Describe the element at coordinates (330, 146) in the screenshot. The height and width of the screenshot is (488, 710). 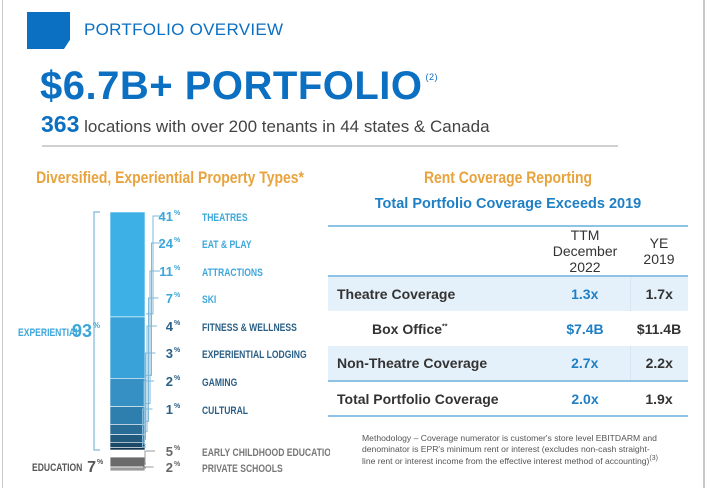
I see `divider` at that location.